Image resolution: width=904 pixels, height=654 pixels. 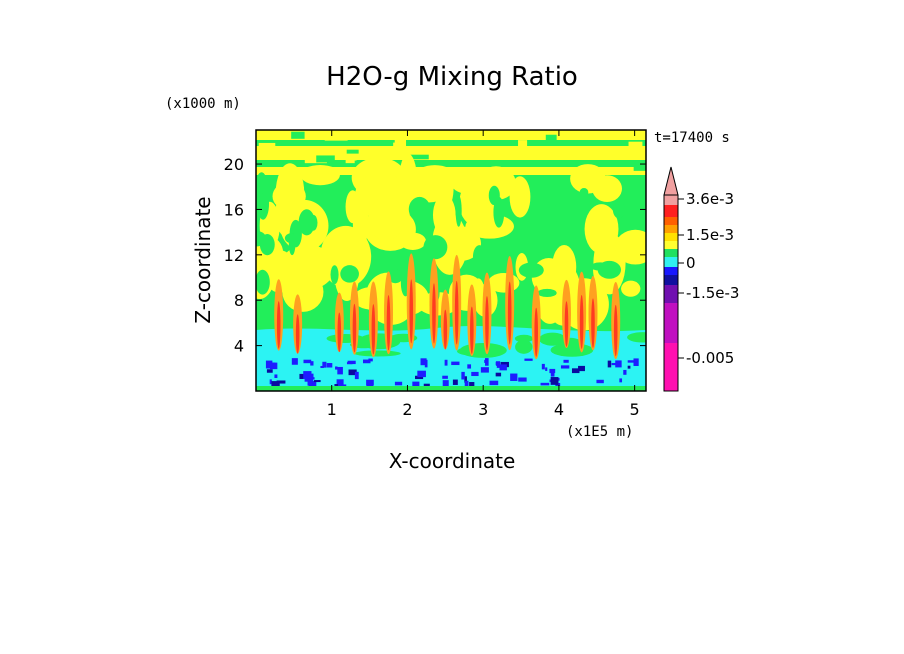 What do you see at coordinates (712, 293) in the screenshot?
I see `colorbar-label: -1.5e-3` at bounding box center [712, 293].